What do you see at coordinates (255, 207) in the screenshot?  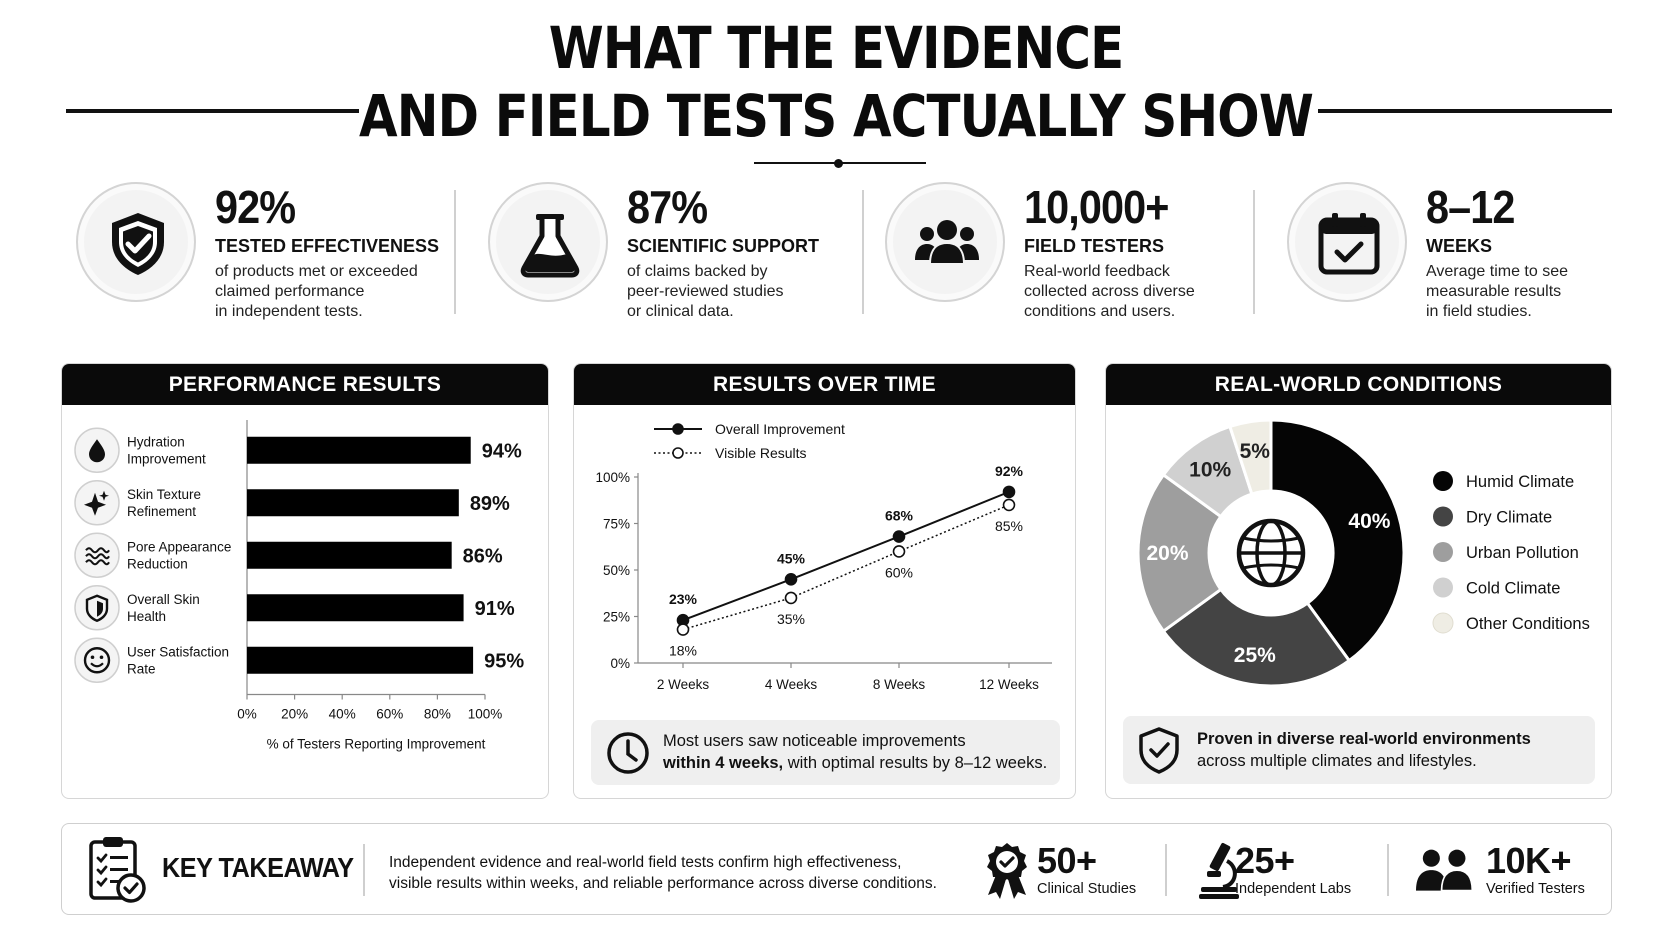 I see `stat-value: 92%` at bounding box center [255, 207].